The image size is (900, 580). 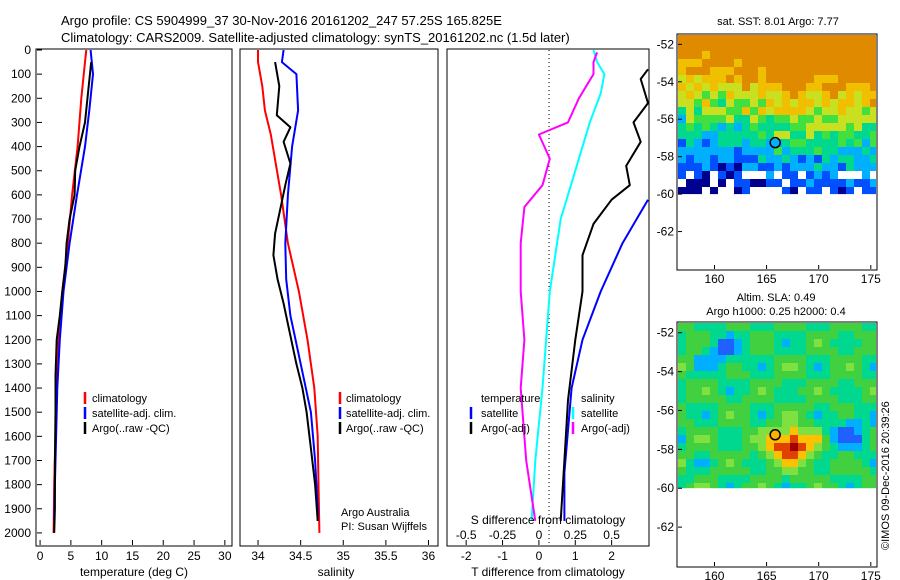 I want to click on x-tick-label: -1, so click(x=502, y=556).